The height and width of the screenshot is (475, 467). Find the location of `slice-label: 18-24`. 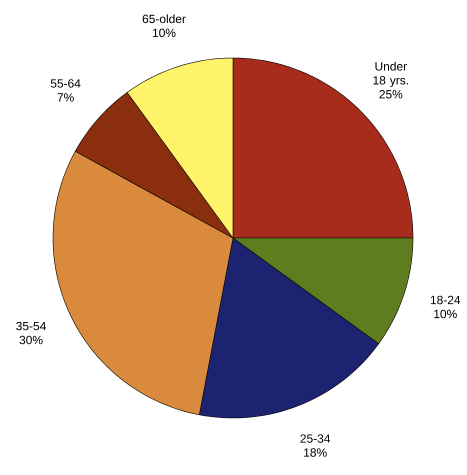

slice-label: 18-24 is located at coordinates (445, 300).